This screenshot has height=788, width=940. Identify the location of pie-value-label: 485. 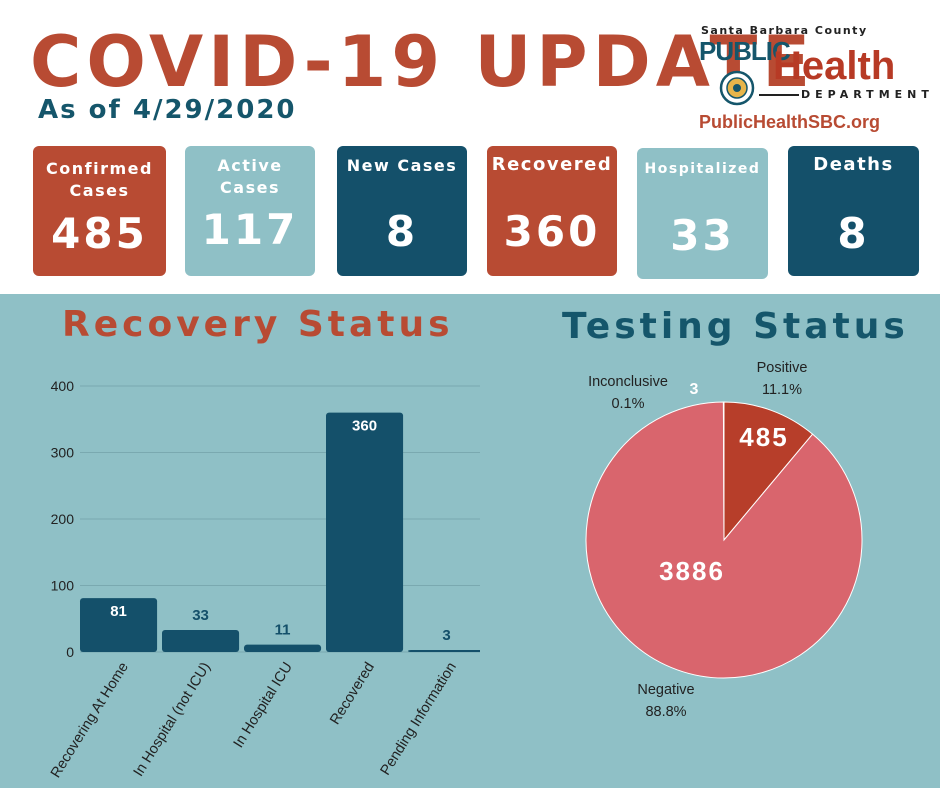
(763, 437).